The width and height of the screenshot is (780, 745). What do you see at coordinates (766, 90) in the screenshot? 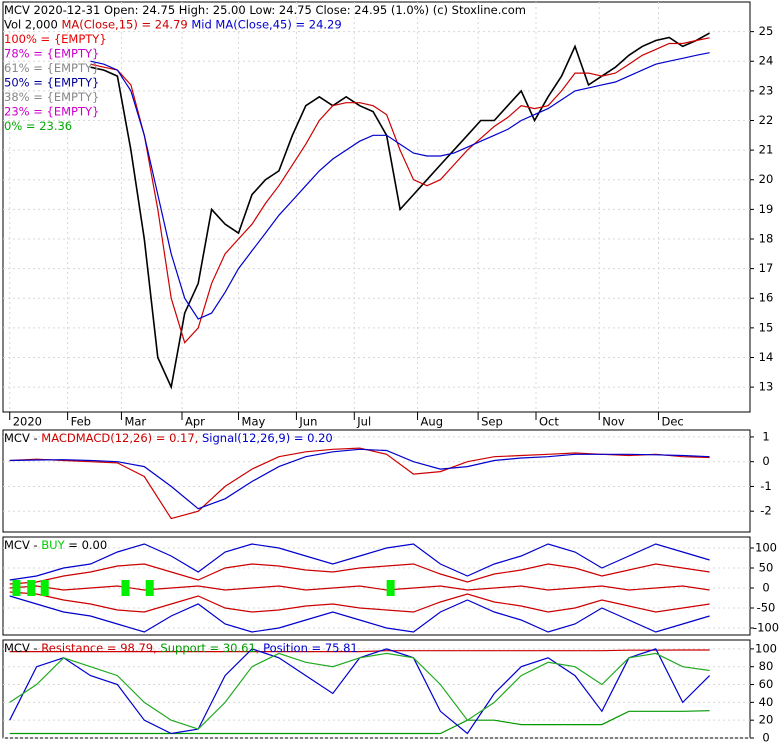
I see `y-tick-label: 23` at bounding box center [766, 90].